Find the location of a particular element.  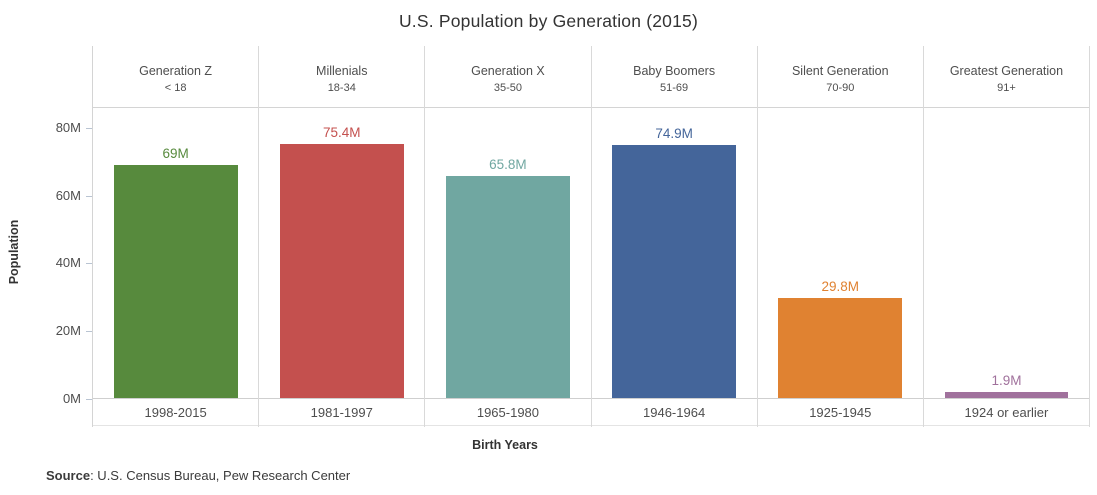

bar-baby-boomers is located at coordinates (674, 271).